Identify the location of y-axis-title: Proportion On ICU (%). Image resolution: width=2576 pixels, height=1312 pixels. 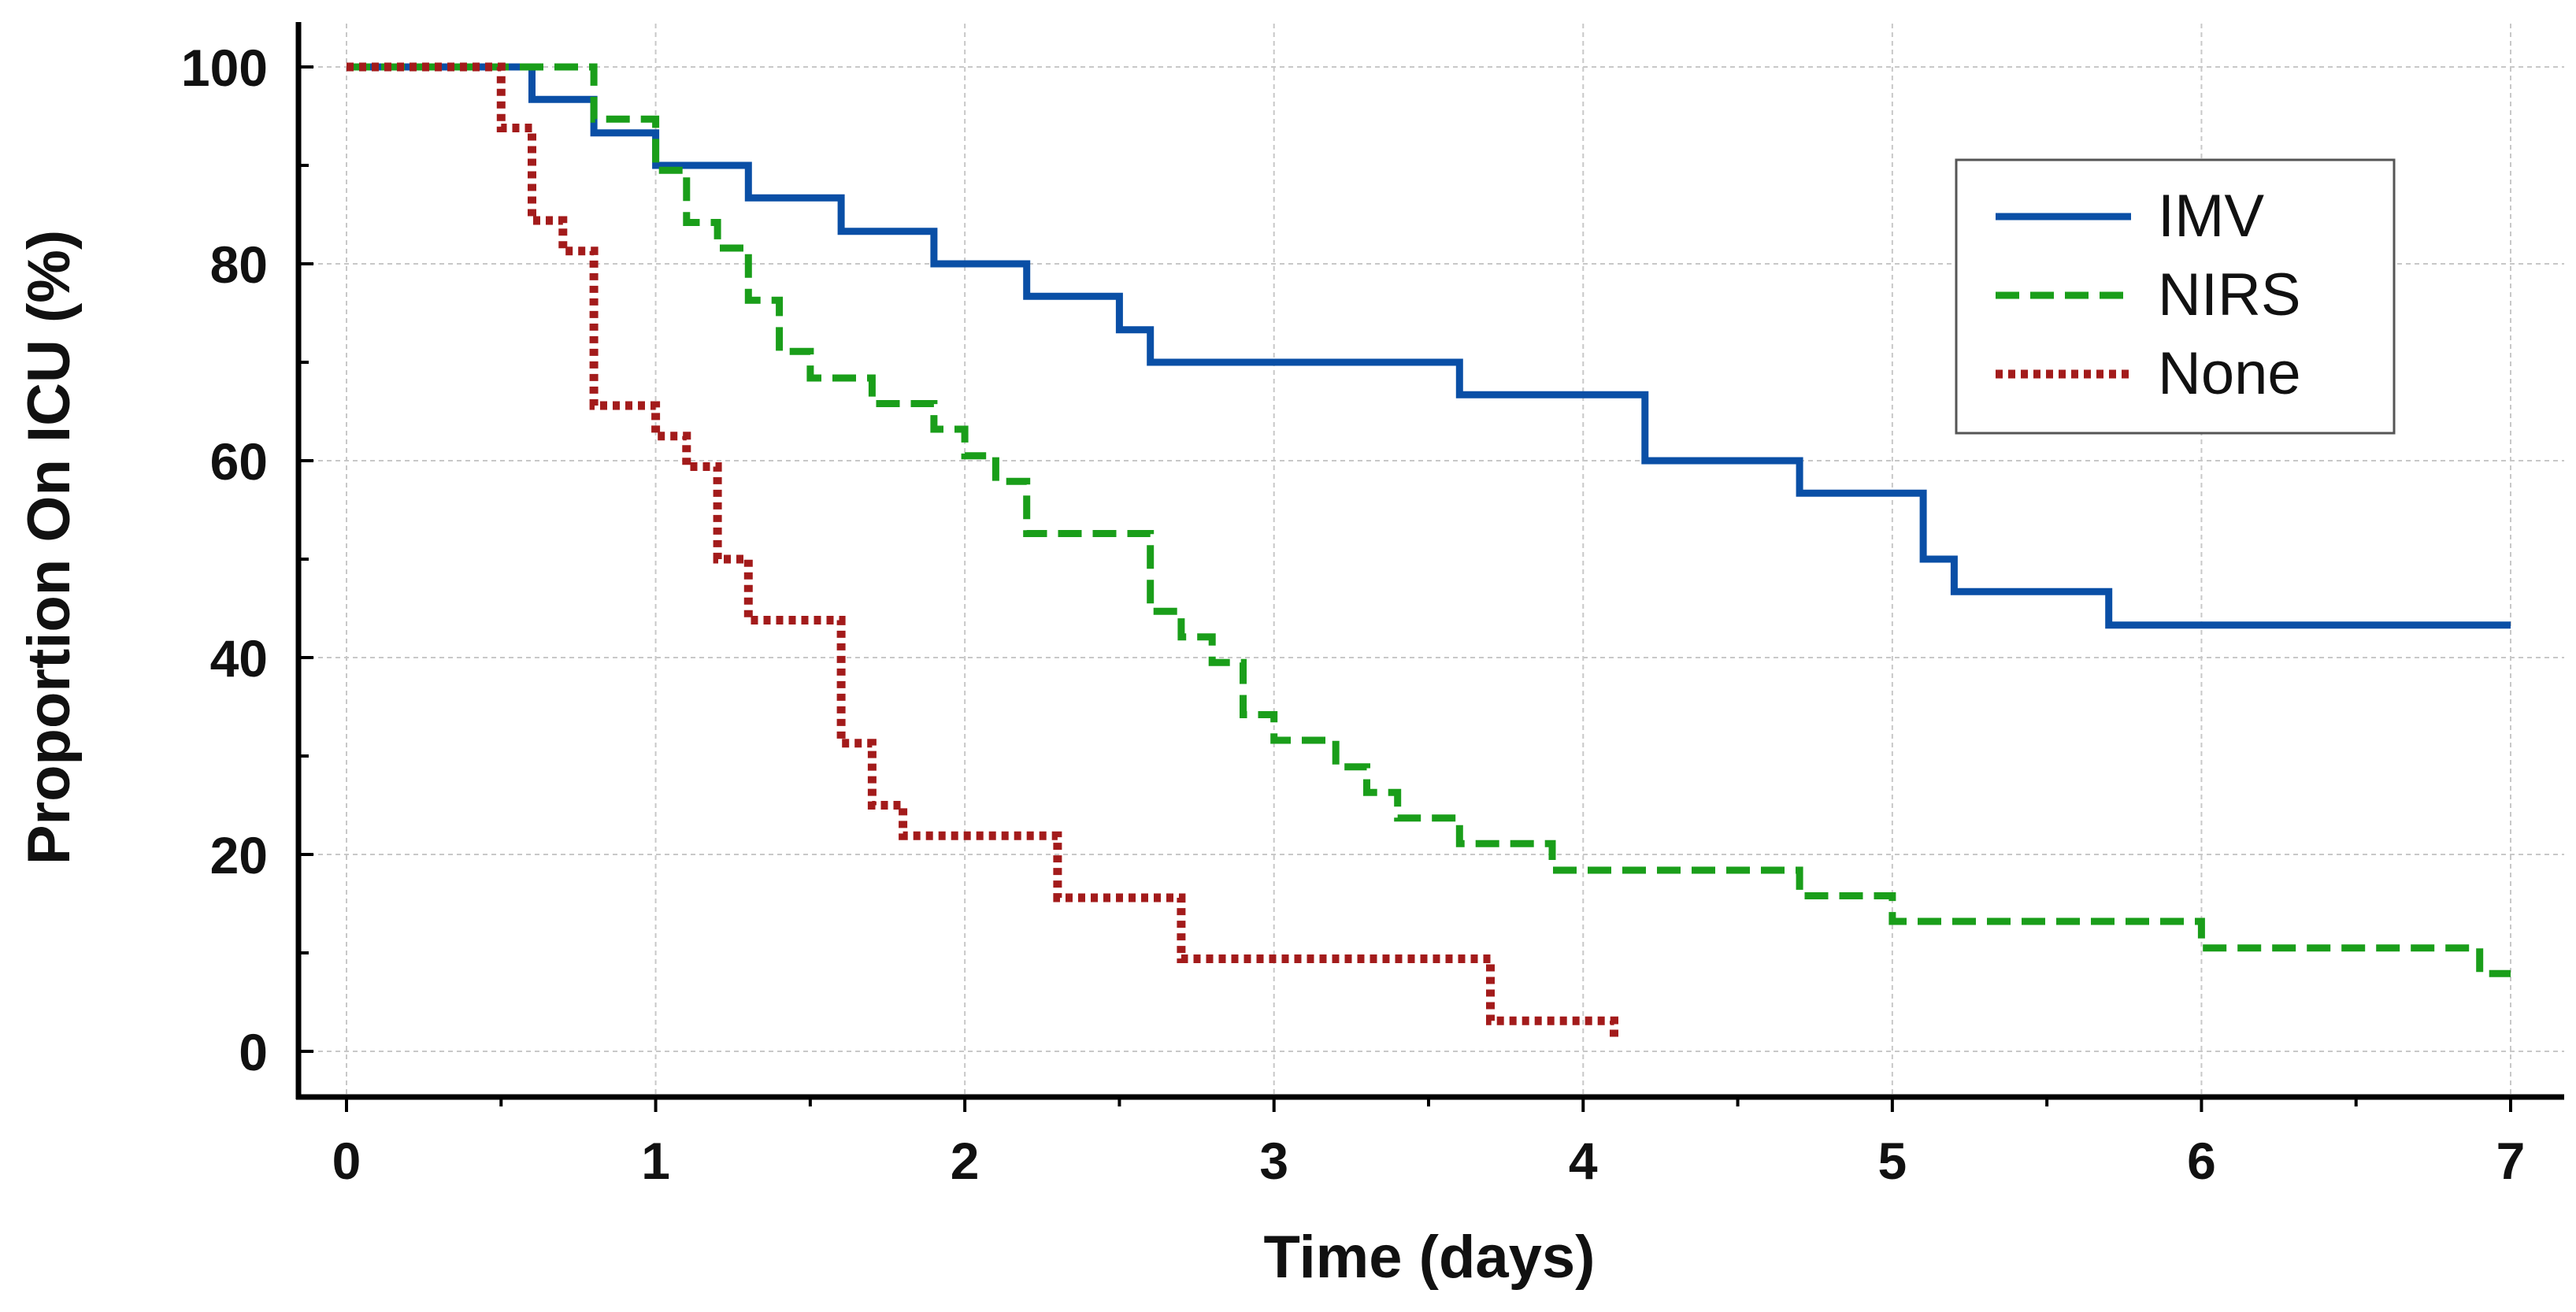
(49, 547).